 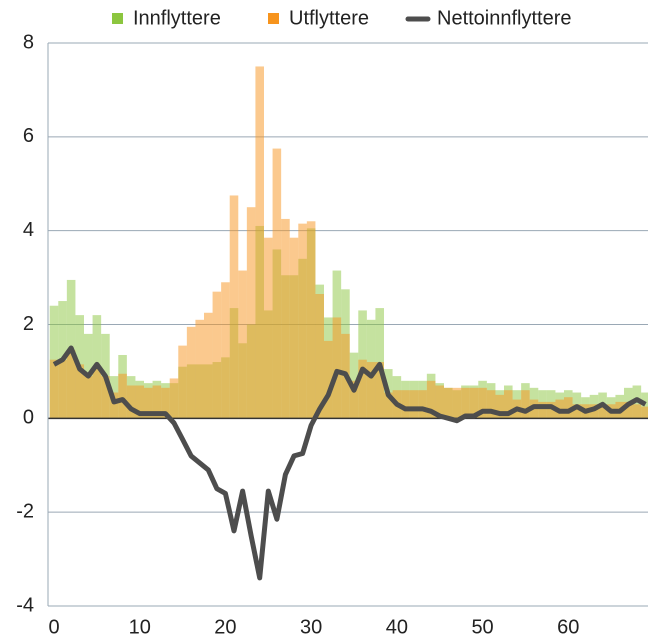 What do you see at coordinates (28, 230) in the screenshot?
I see `y-tick-label: 4` at bounding box center [28, 230].